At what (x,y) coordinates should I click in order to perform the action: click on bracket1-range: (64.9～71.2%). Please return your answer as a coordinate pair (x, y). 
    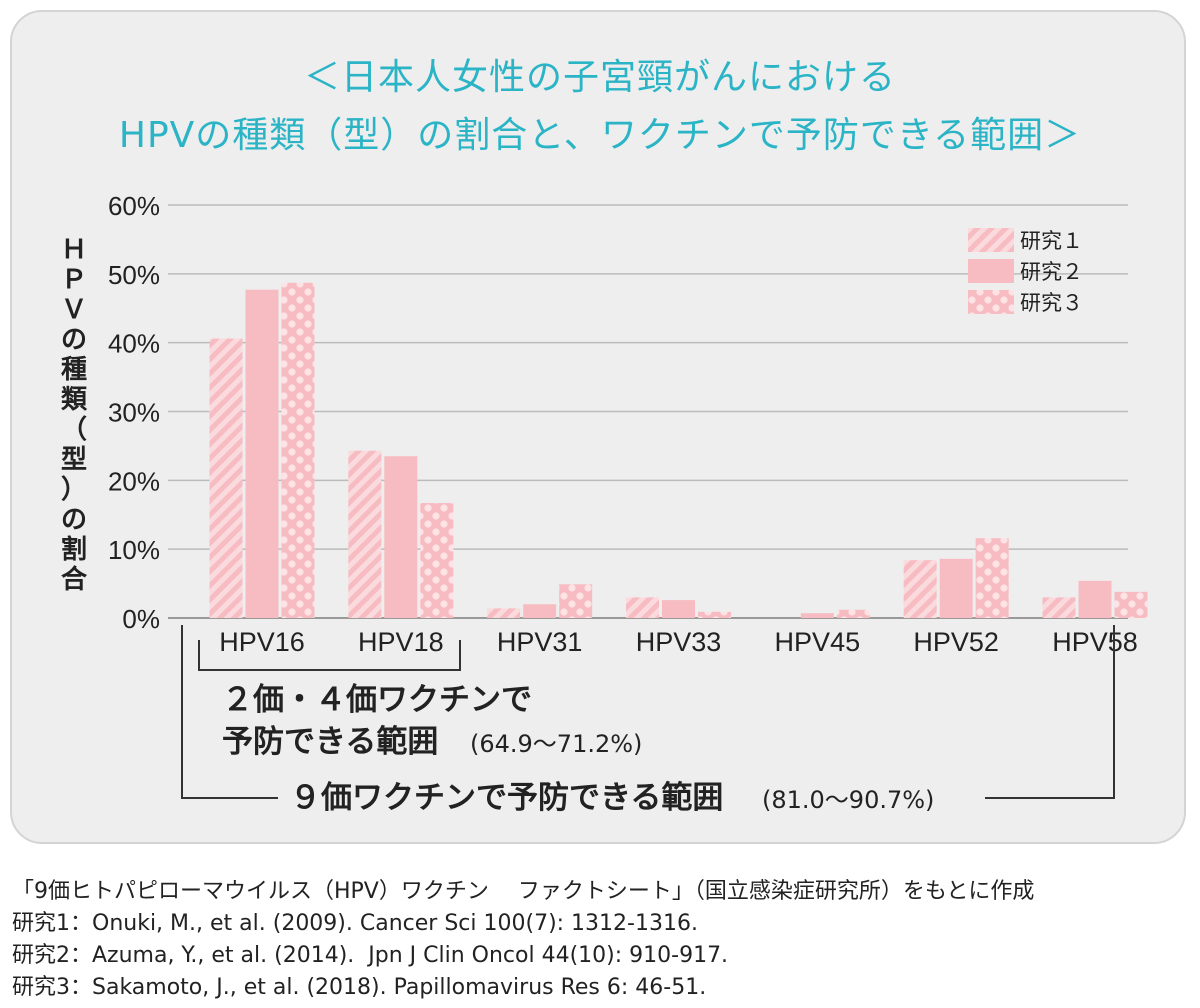
    Looking at the image, I should click on (556, 744).